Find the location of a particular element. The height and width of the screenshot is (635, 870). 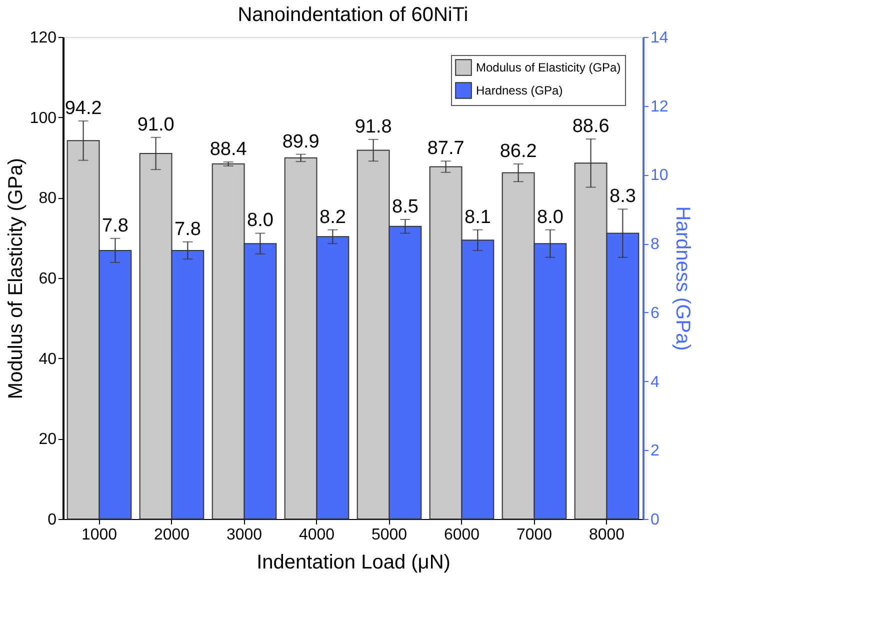

legend-label: Modulus of Elasticity (GPa) is located at coordinates (548, 67).